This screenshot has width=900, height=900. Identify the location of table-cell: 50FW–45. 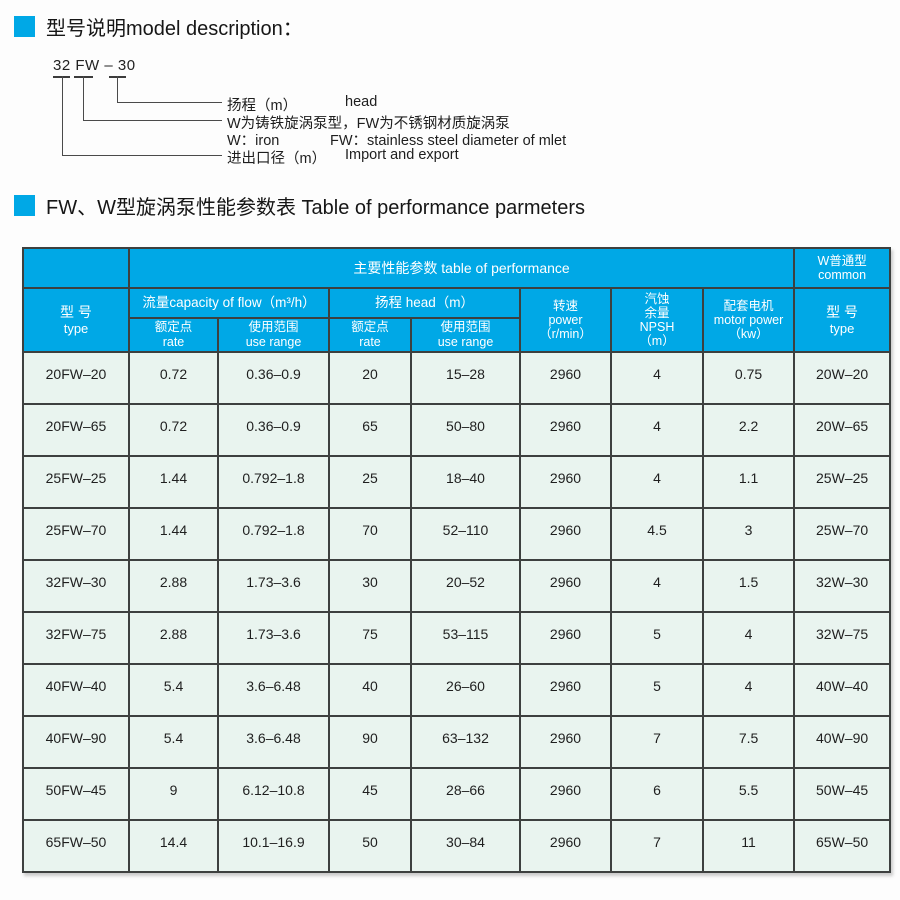
(76, 794).